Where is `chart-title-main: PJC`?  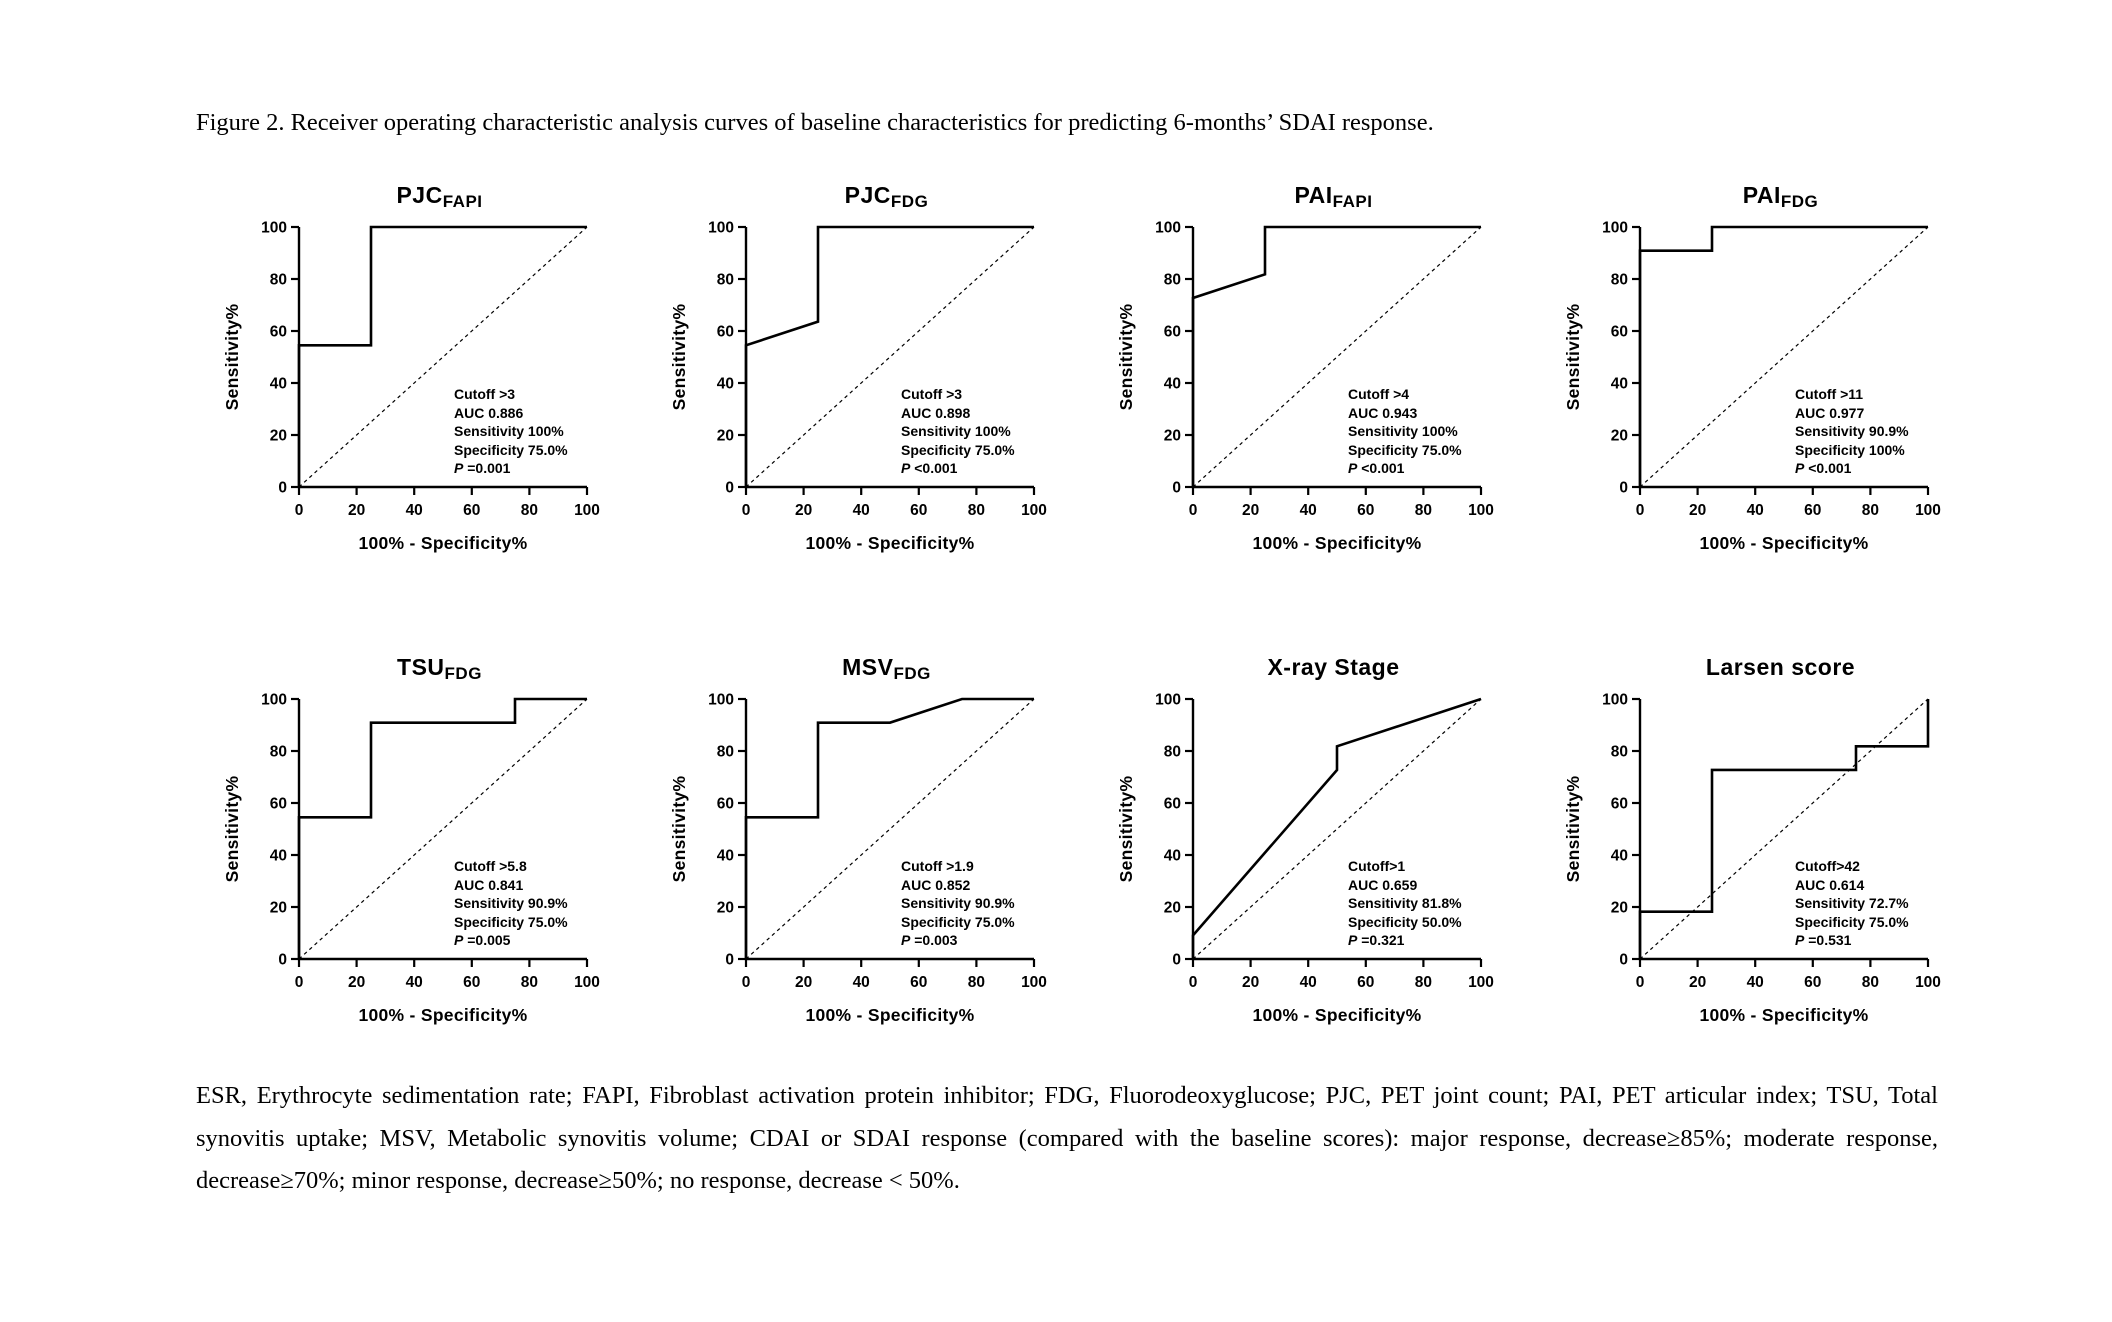
chart-title-main: PJC is located at coordinates (419, 195).